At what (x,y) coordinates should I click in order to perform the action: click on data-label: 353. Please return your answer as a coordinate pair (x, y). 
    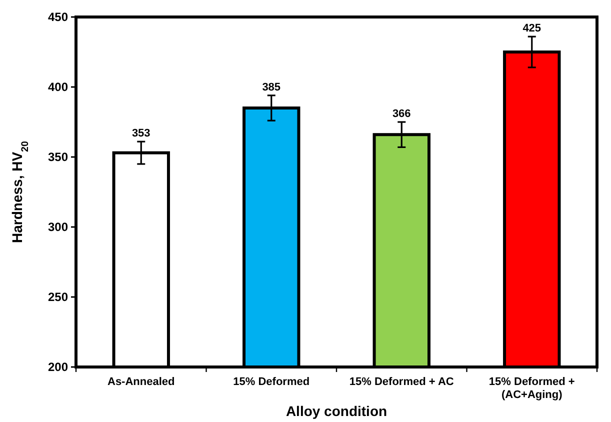
    Looking at the image, I should click on (141, 134).